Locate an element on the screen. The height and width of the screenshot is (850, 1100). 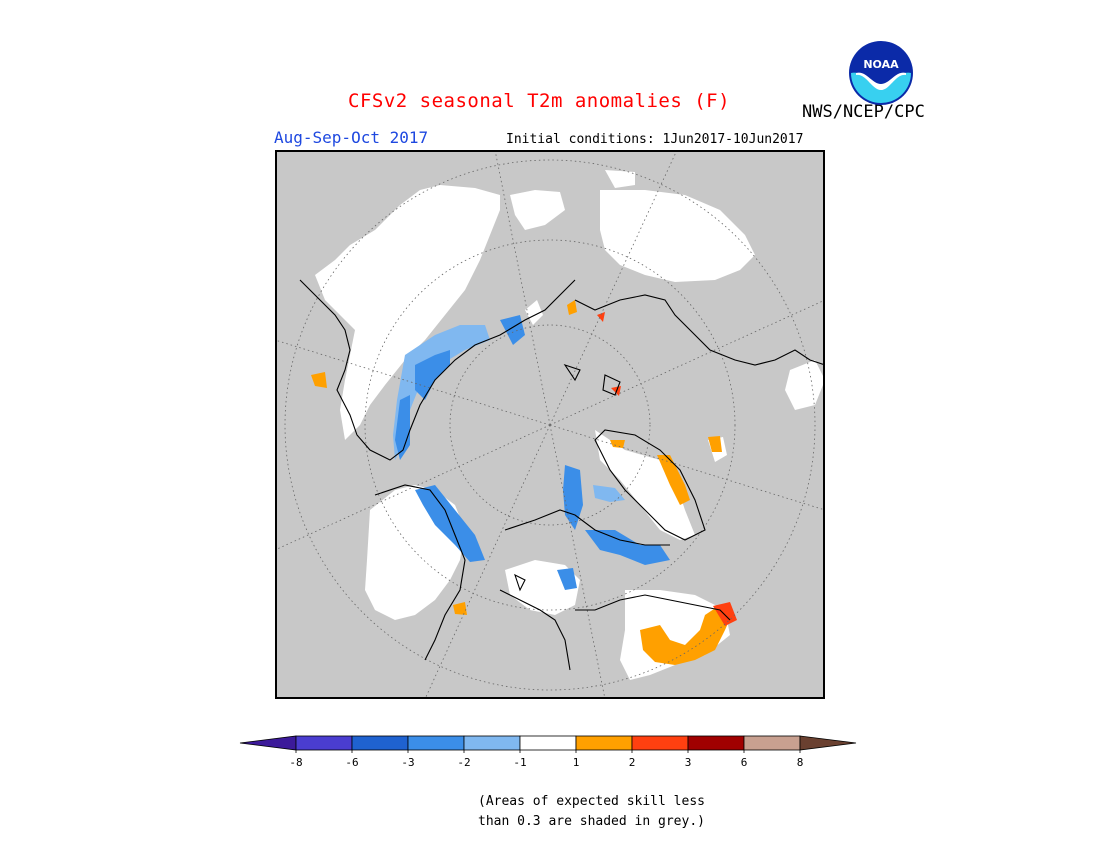
legend-tick-label: -8 is located at coordinates (295, 762).